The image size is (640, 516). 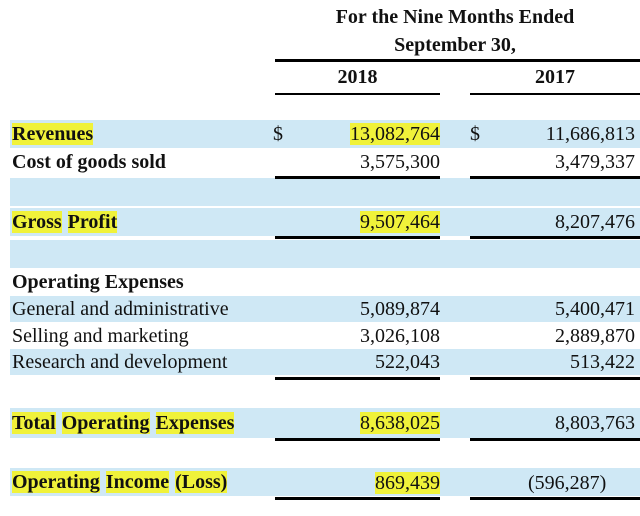 I want to click on ga-2018: 5,089,874, so click(x=400, y=309).